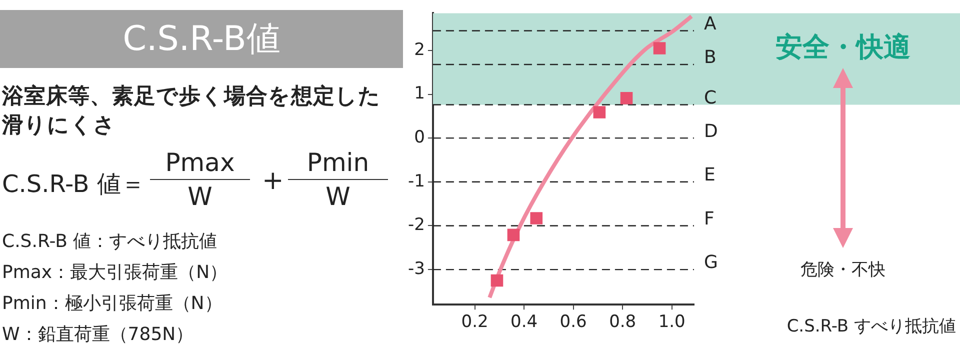 The width and height of the screenshot is (960, 352). I want to click on y-tick-label: 1, so click(419, 94).